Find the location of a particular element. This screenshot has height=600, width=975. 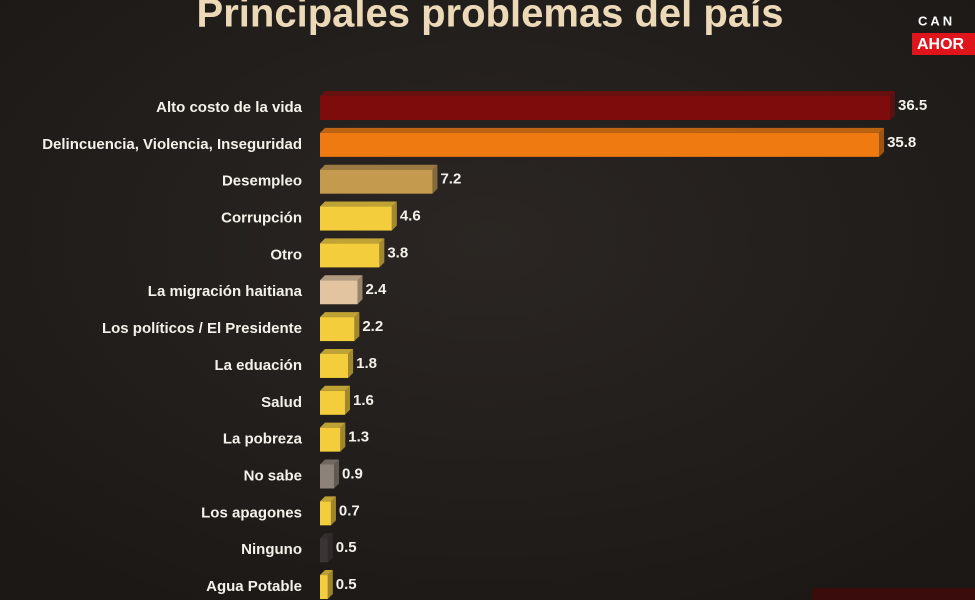

value-label: 1.8 is located at coordinates (366, 363).